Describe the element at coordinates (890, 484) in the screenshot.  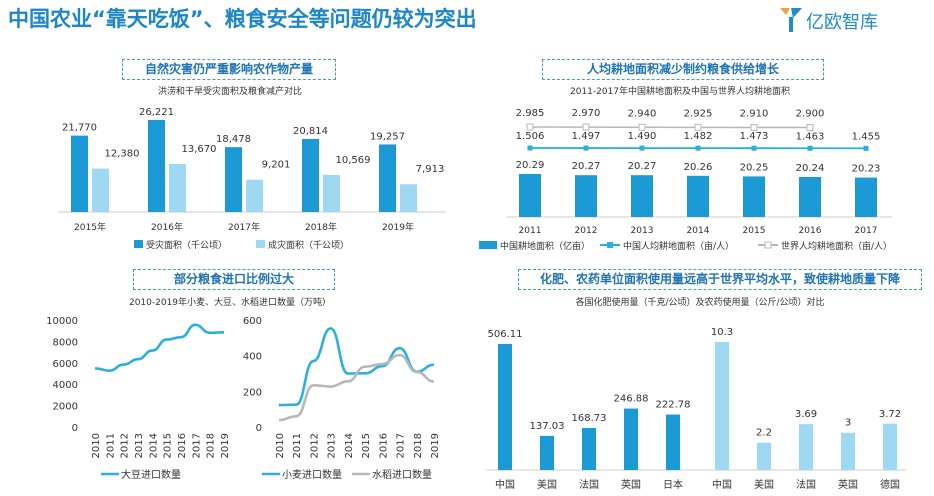
I see `pest-x-label: 德国` at that location.